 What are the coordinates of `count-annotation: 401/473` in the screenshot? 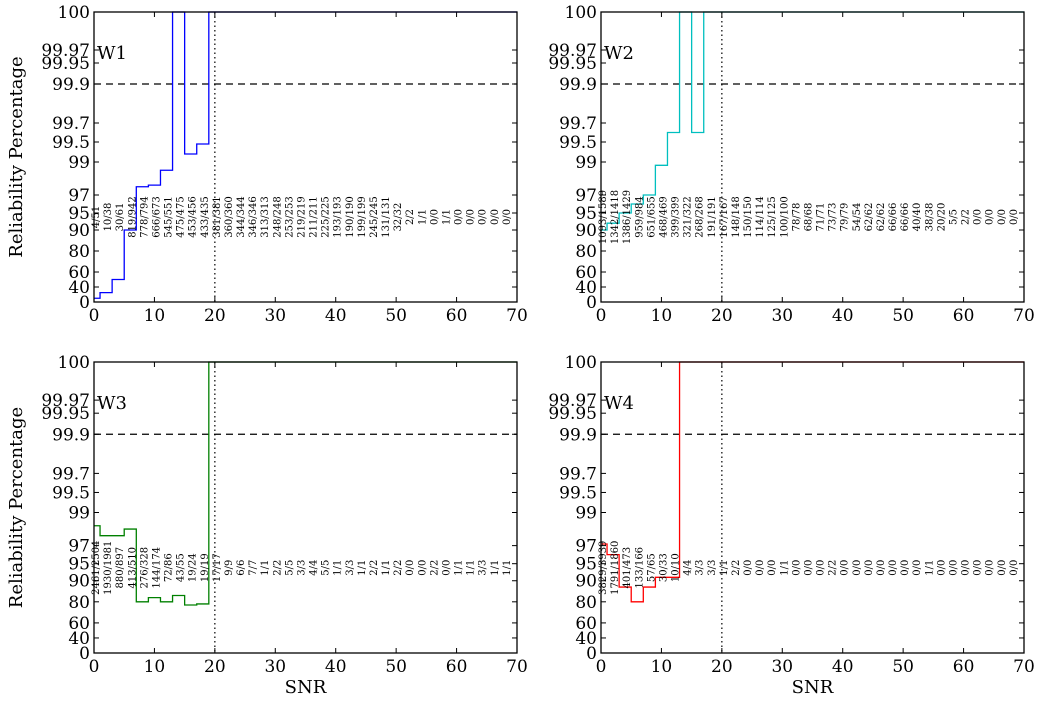 It's located at (627, 568).